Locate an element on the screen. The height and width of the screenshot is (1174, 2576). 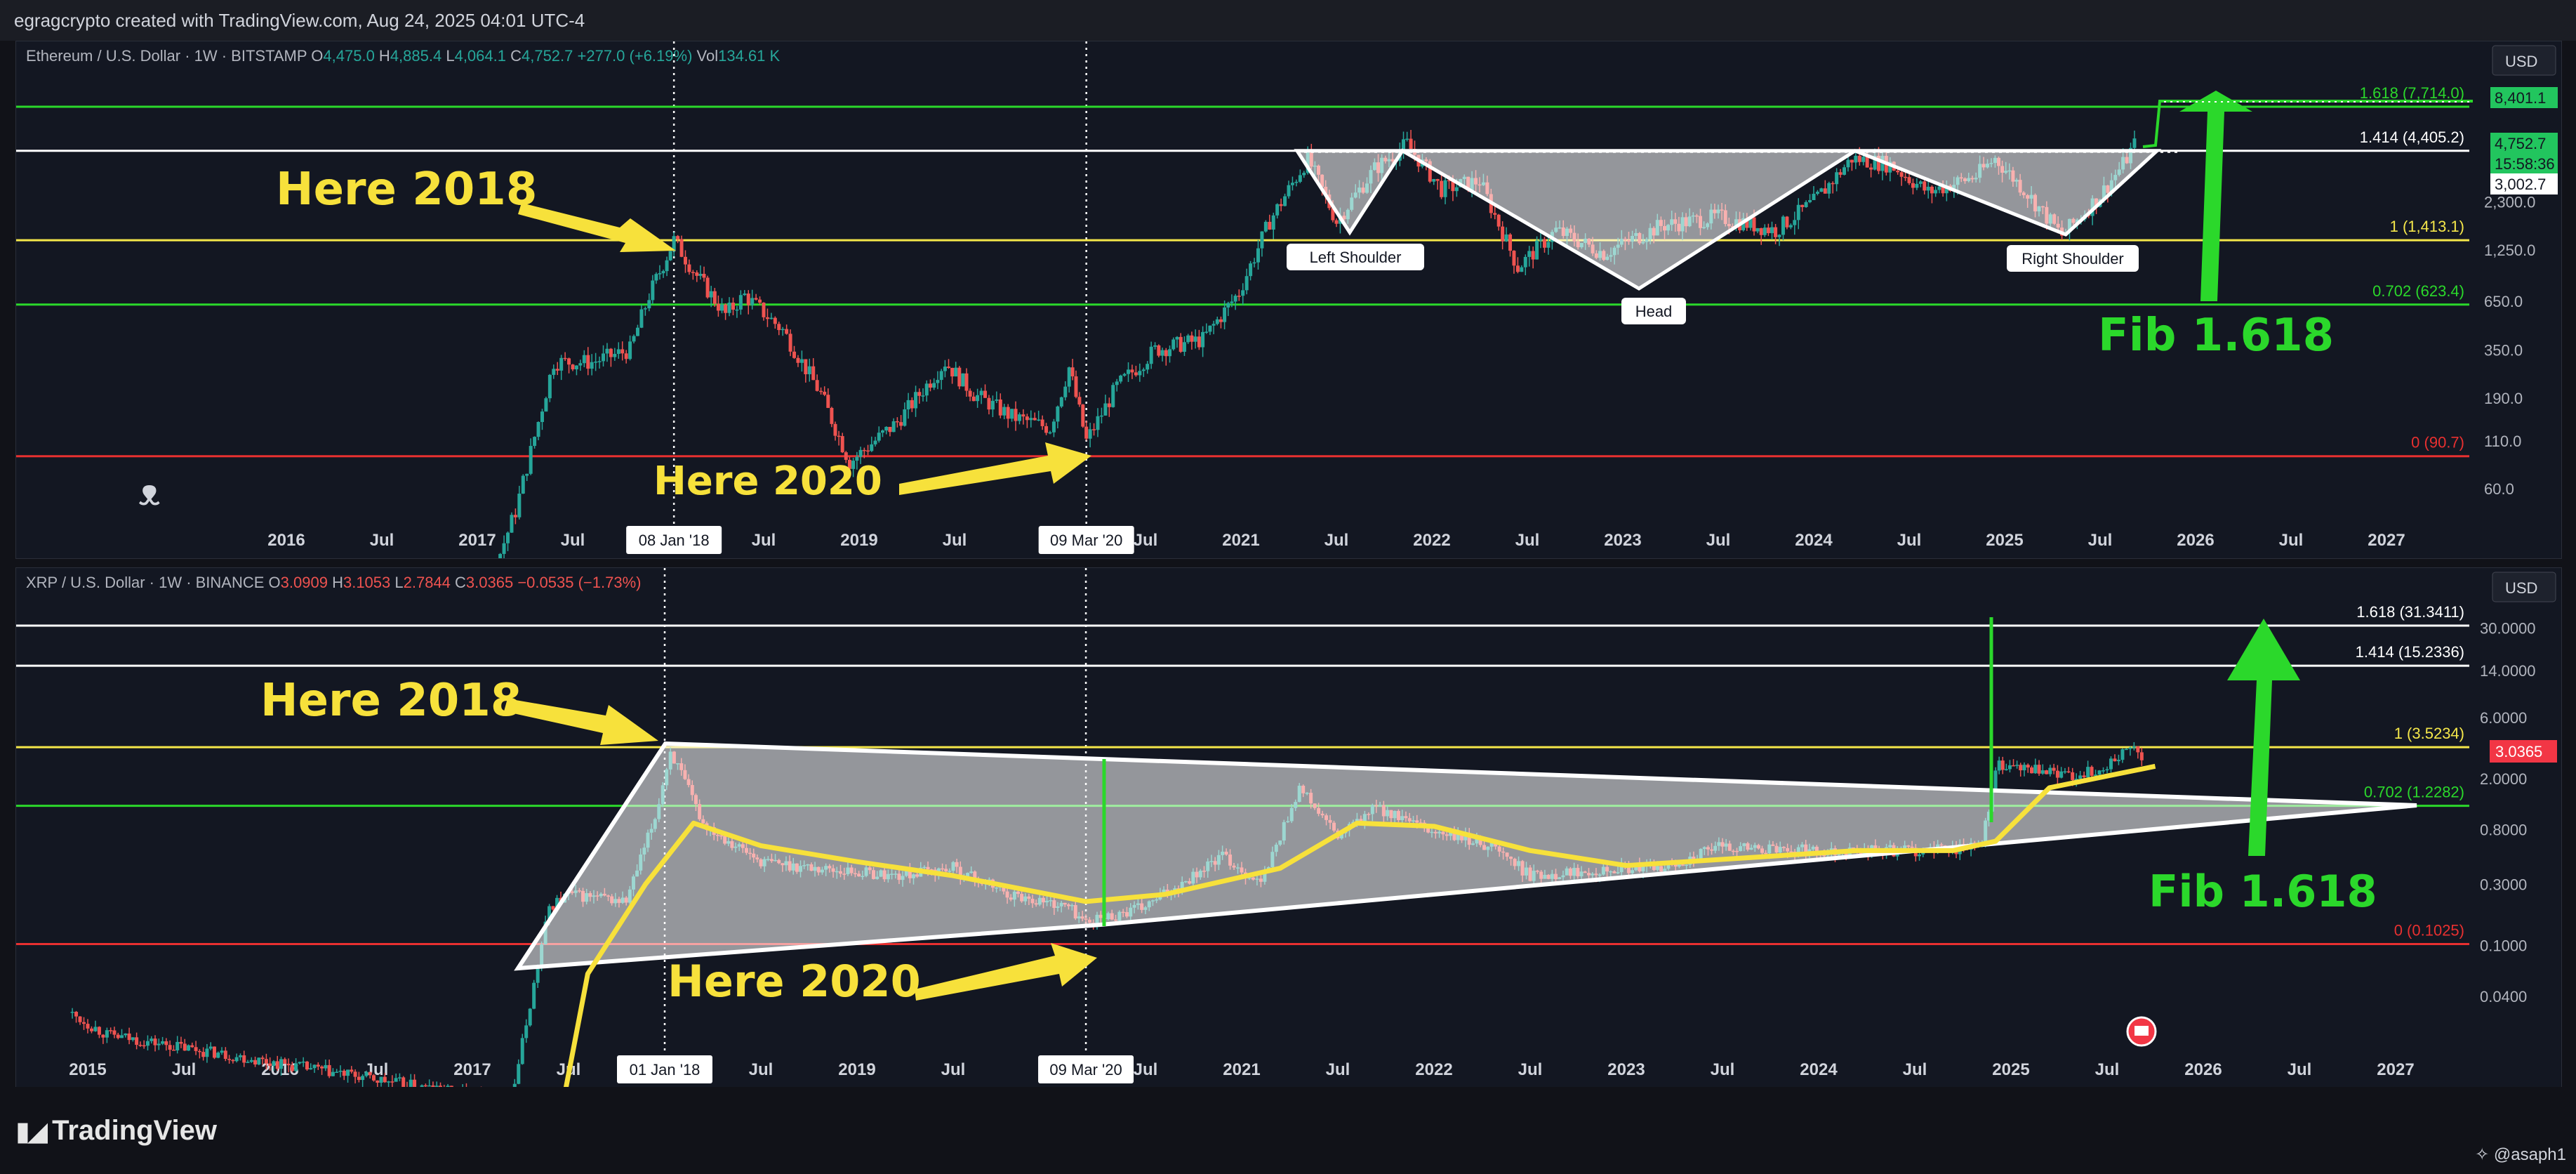
currency-label: USD is located at coordinates (2521, 61).